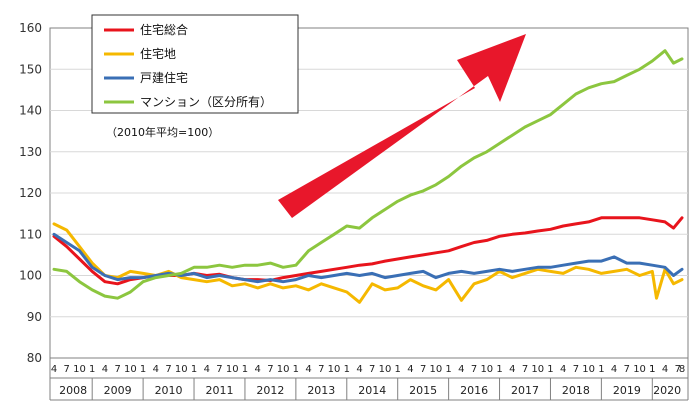  Describe the element at coordinates (73, 390) in the screenshot. I see `x-year-label: 2008` at that location.